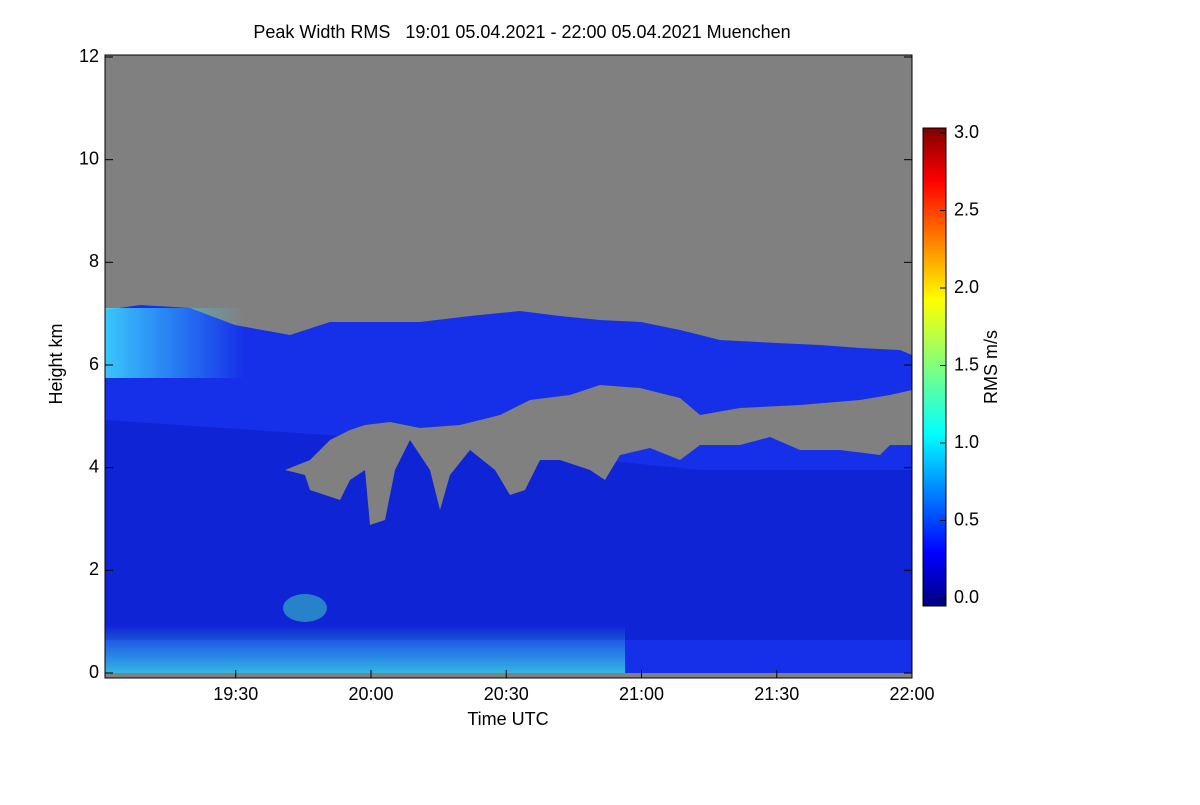 Image resolution: width=1200 pixels, height=805 pixels. Describe the element at coordinates (966, 364) in the screenshot. I see `colorbar-tick-label: 1.5` at that location.